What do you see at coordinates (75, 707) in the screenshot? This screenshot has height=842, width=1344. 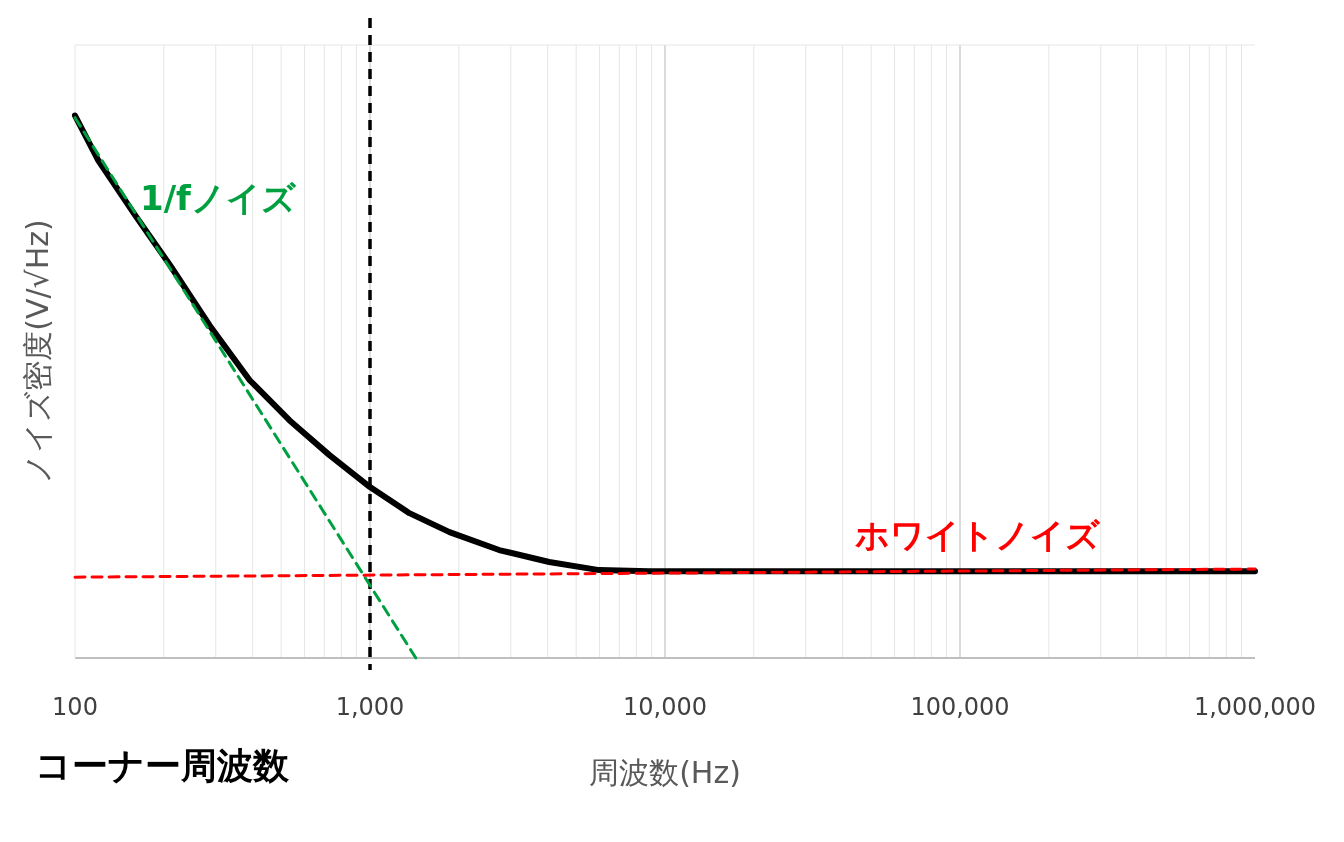 I see `x-tick-label: 100` at bounding box center [75, 707].